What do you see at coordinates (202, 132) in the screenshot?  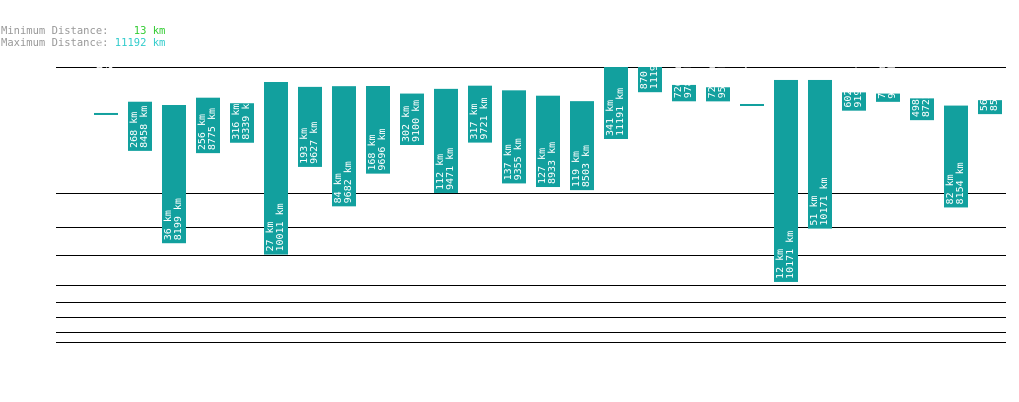 I see `bar-low-label-4: 256 km` at bounding box center [202, 132].